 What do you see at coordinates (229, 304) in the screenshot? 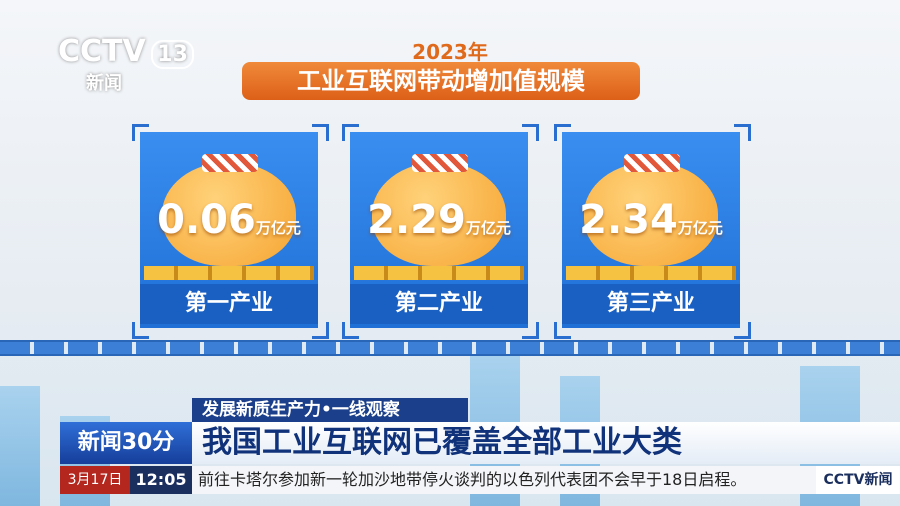
I see `card-label: 第一产业` at bounding box center [229, 304].